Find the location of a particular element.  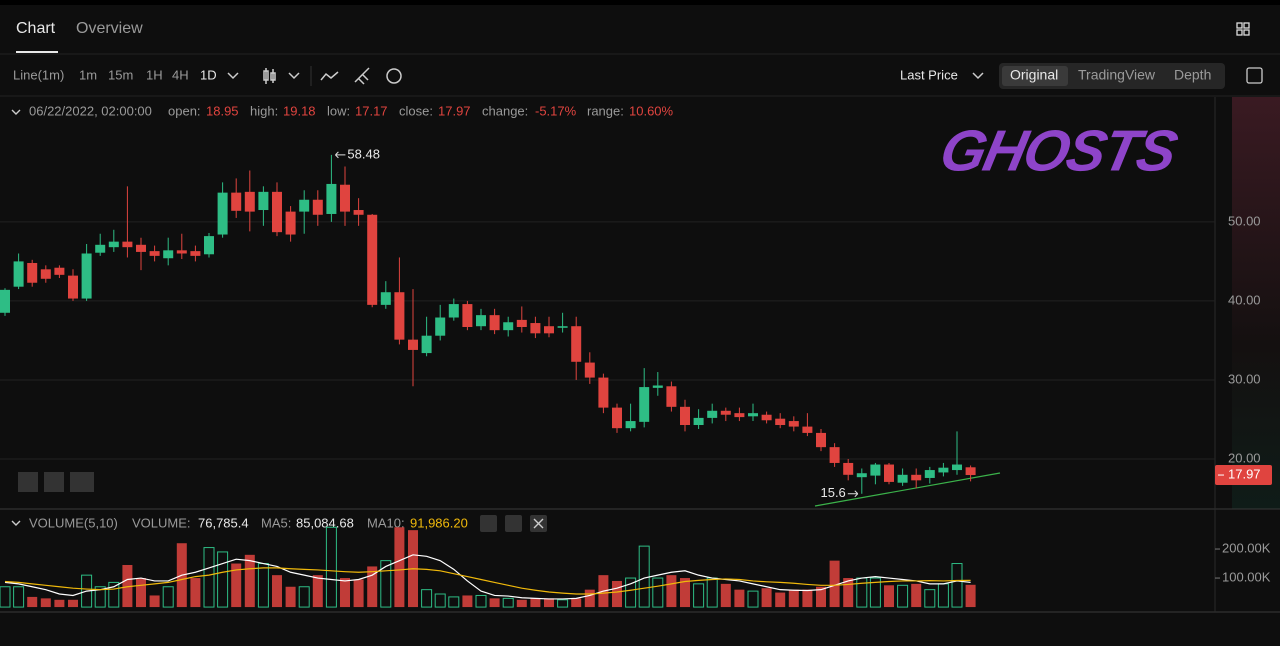

y-tick-label: 20.00 is located at coordinates (1244, 457).